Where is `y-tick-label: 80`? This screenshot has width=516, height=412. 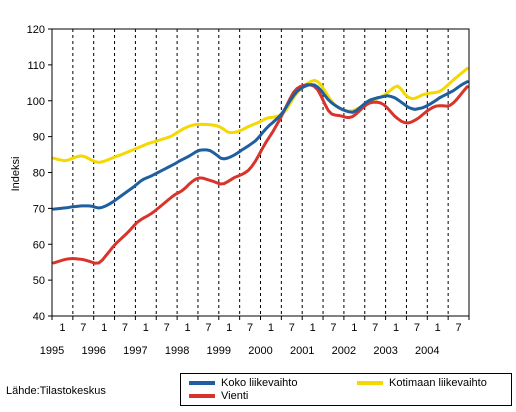
y-tick-label: 80 is located at coordinates (39, 174).